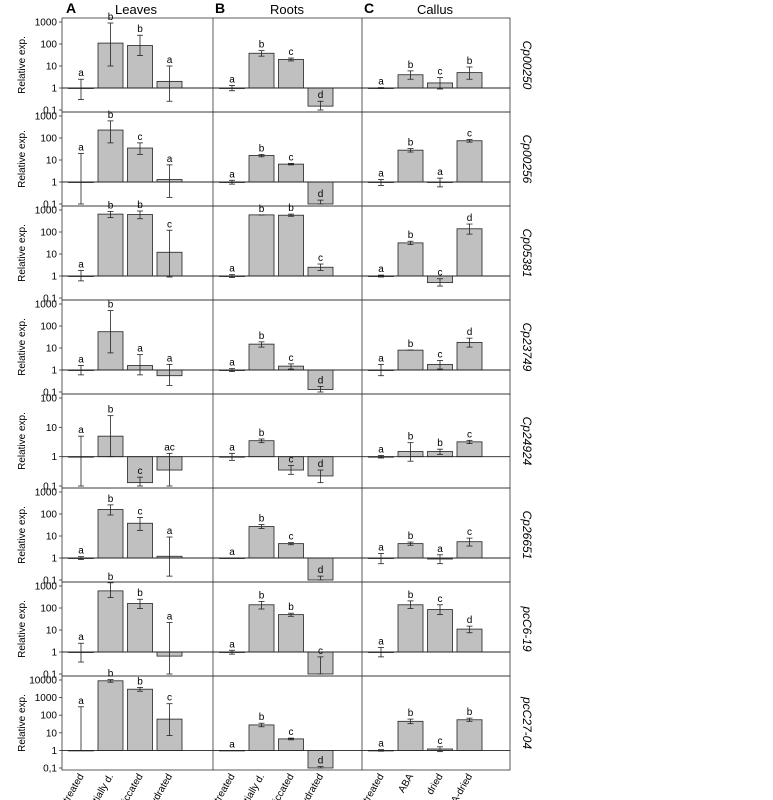  What do you see at coordinates (287, 9) in the screenshot?
I see `panel-title-roots: Roots` at bounding box center [287, 9].